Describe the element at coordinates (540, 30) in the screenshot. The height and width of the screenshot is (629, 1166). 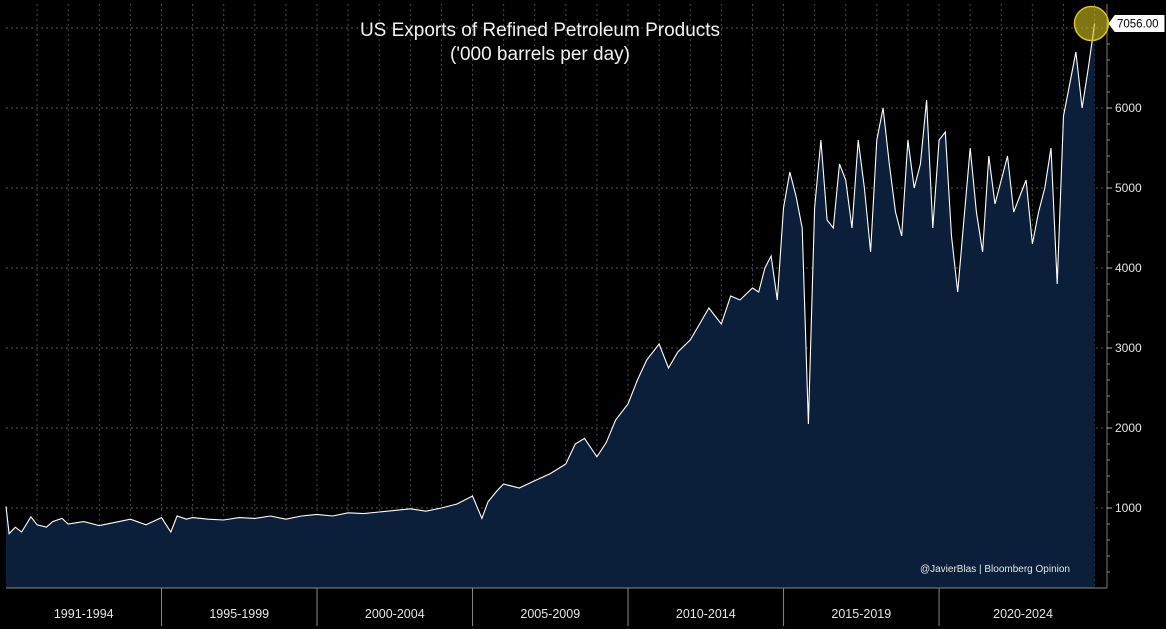
I see `chart-title: US Exports of Refined Petroleum Products` at that location.